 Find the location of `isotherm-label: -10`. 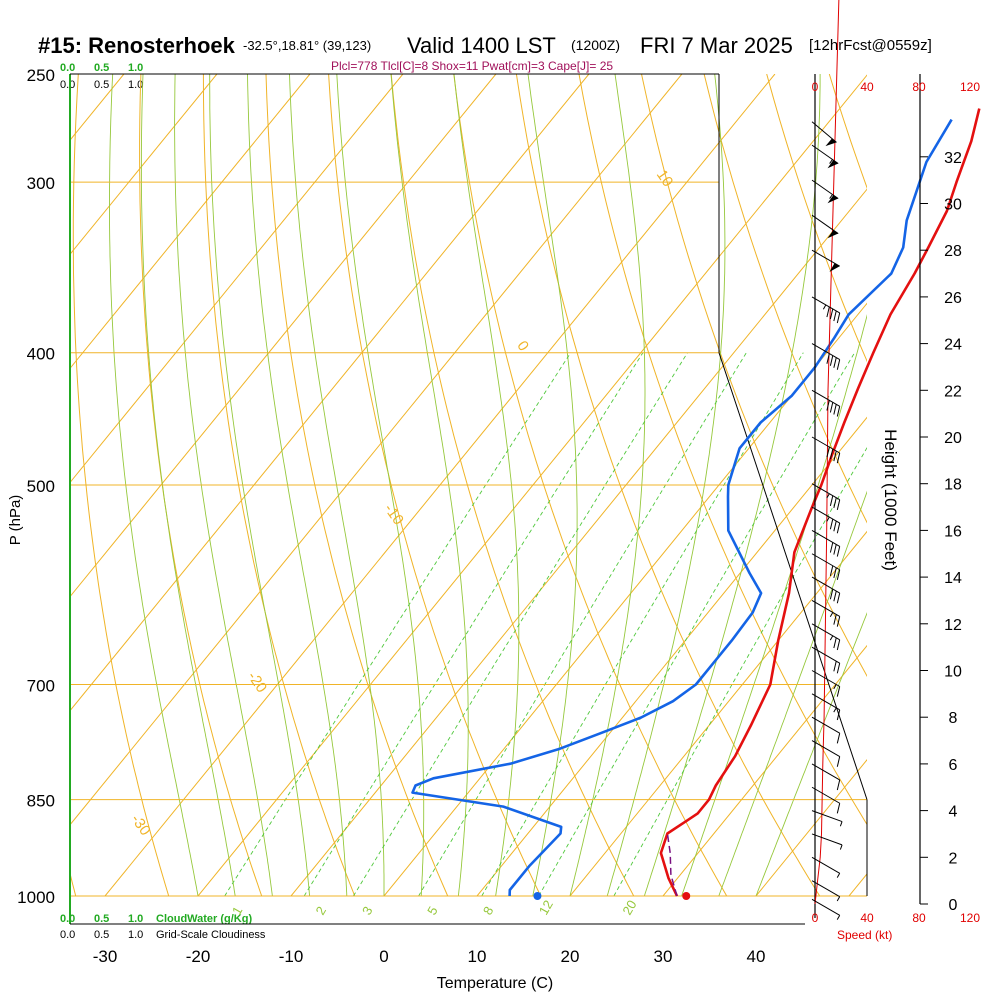

isotherm-label: -10 is located at coordinates (394, 515).